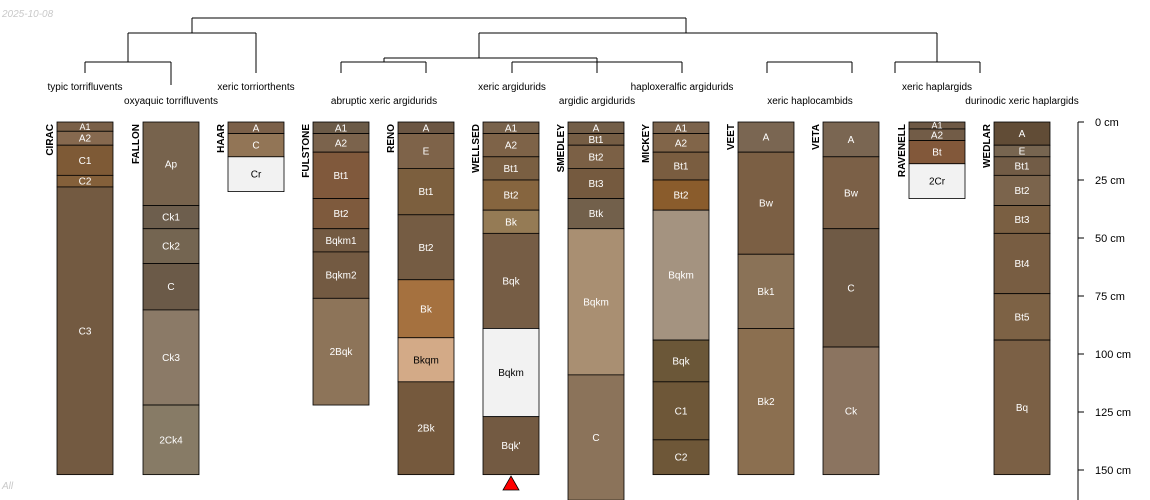 This screenshot has width=1150, height=500. I want to click on profile-name: HAAR, so click(221, 138).